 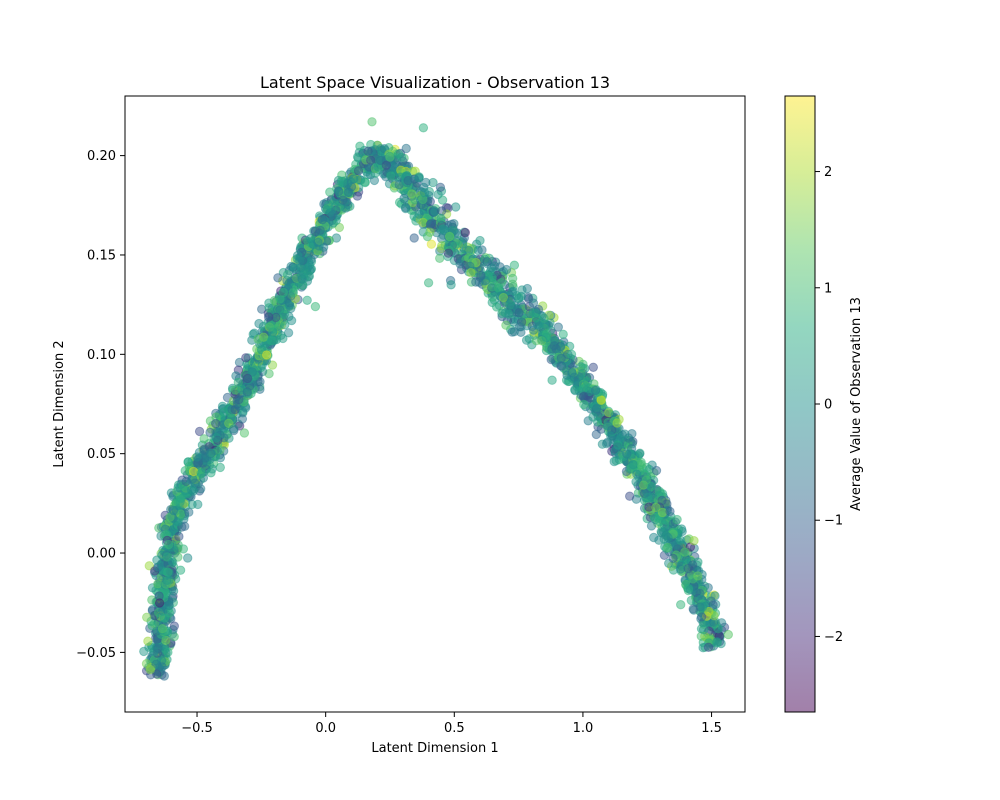 What do you see at coordinates (828, 288) in the screenshot?
I see `colorbar-tick-label: 1` at bounding box center [828, 288].